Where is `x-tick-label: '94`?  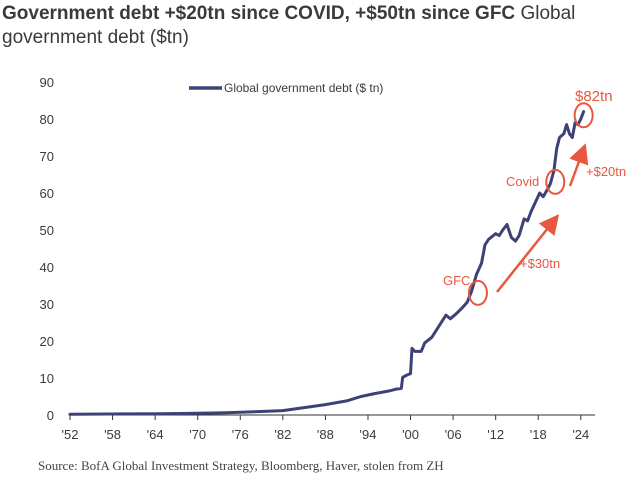
x-tick-label: '94 is located at coordinates (367, 434).